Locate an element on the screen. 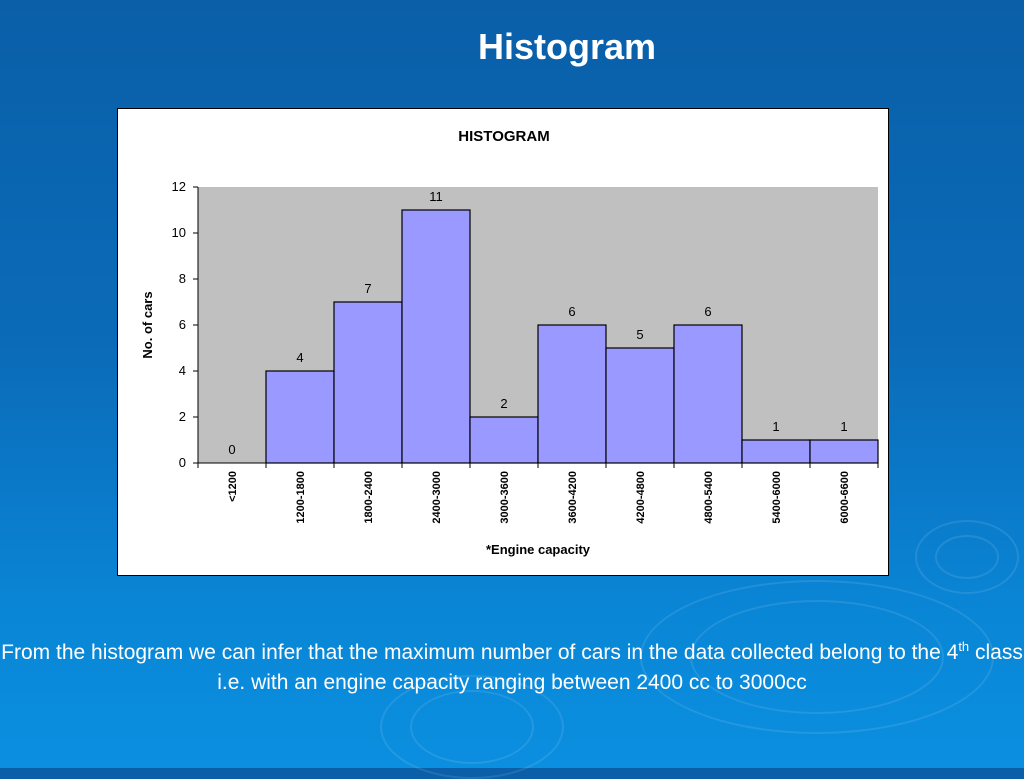 The image size is (1024, 779). y-tick-label: 0 is located at coordinates (182, 462).